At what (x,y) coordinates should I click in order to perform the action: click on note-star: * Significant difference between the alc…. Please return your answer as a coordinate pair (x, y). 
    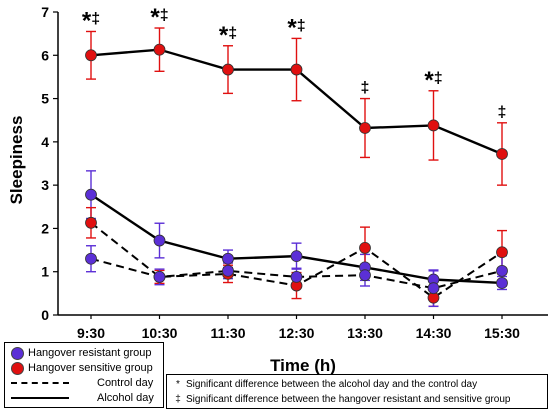
    Looking at the image, I should click on (325, 384).